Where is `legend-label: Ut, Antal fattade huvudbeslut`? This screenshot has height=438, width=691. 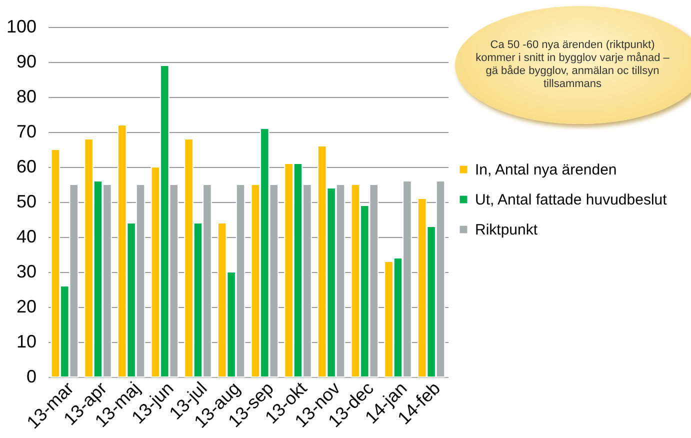 legend-label: Ut, Antal fattade huvudbeslut is located at coordinates (571, 200).